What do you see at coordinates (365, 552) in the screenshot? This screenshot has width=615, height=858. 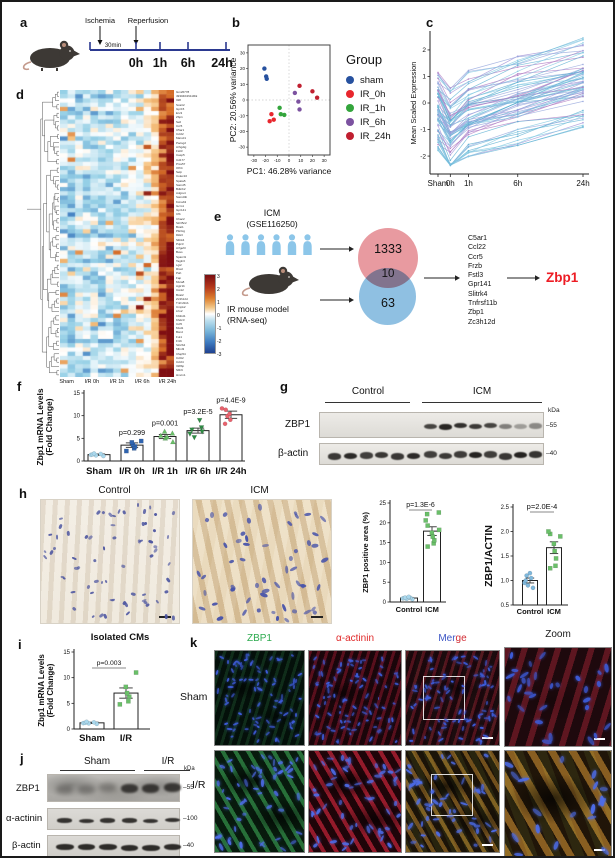 I see `svg-text: ZBP1 positive area (%)` at bounding box center [365, 552].